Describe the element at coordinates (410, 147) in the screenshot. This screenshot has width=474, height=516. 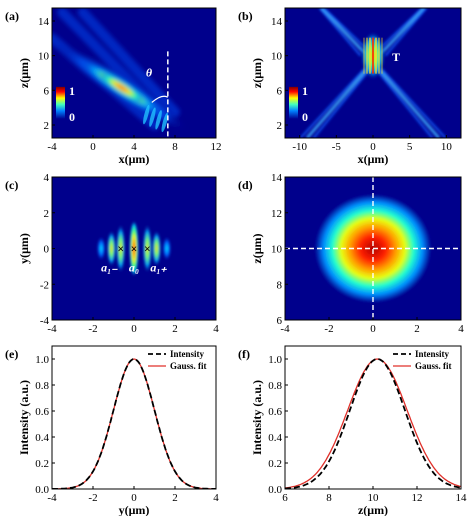
I see `x-tick-label: 5` at that location.